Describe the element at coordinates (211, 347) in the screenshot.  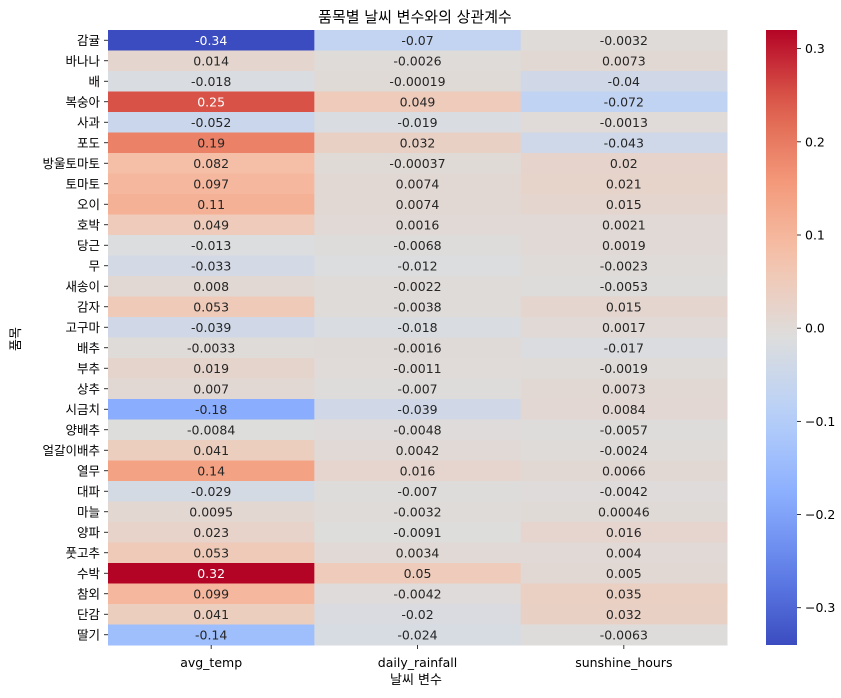
I see `cell-value-label: -0.0033` at that location.